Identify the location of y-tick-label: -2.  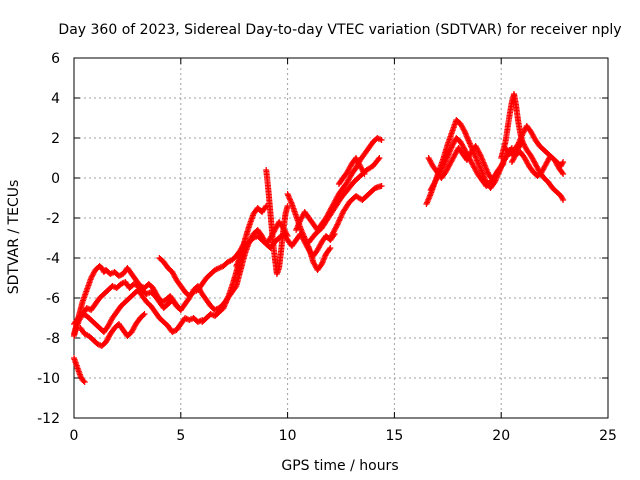
(53, 219).